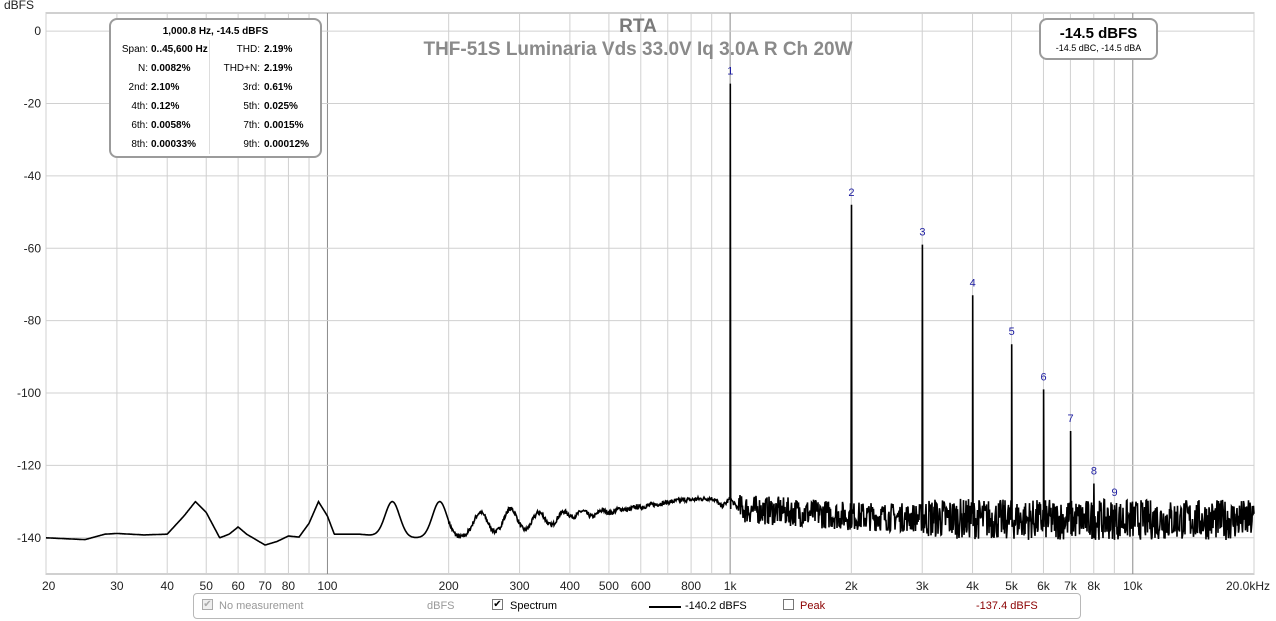 This screenshot has height=621, width=1276. Describe the element at coordinates (851, 193) in the screenshot. I see `harmonic-label: 2` at that location.